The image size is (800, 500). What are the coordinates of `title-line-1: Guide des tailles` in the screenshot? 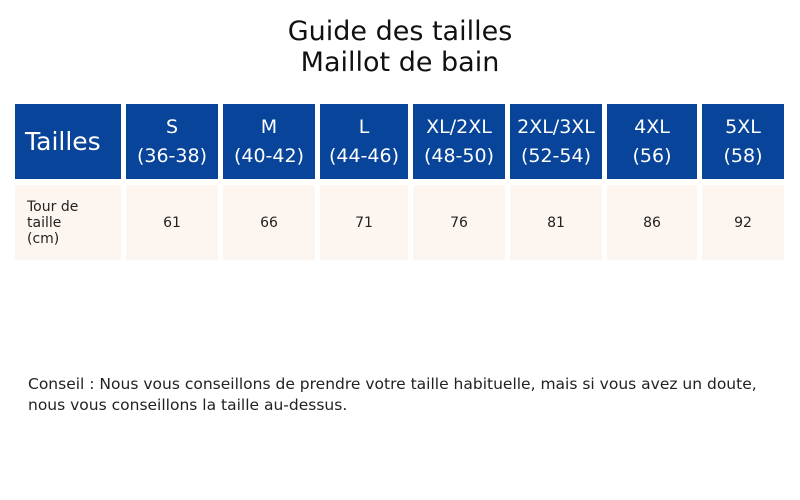 It's located at (400, 31).